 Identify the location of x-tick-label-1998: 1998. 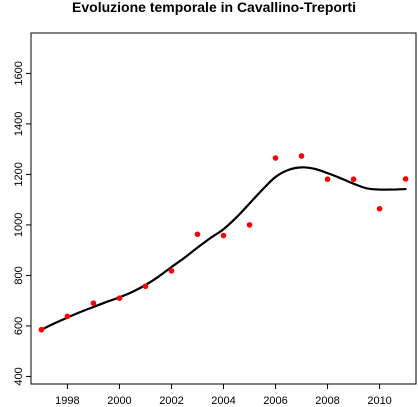
(67, 401).